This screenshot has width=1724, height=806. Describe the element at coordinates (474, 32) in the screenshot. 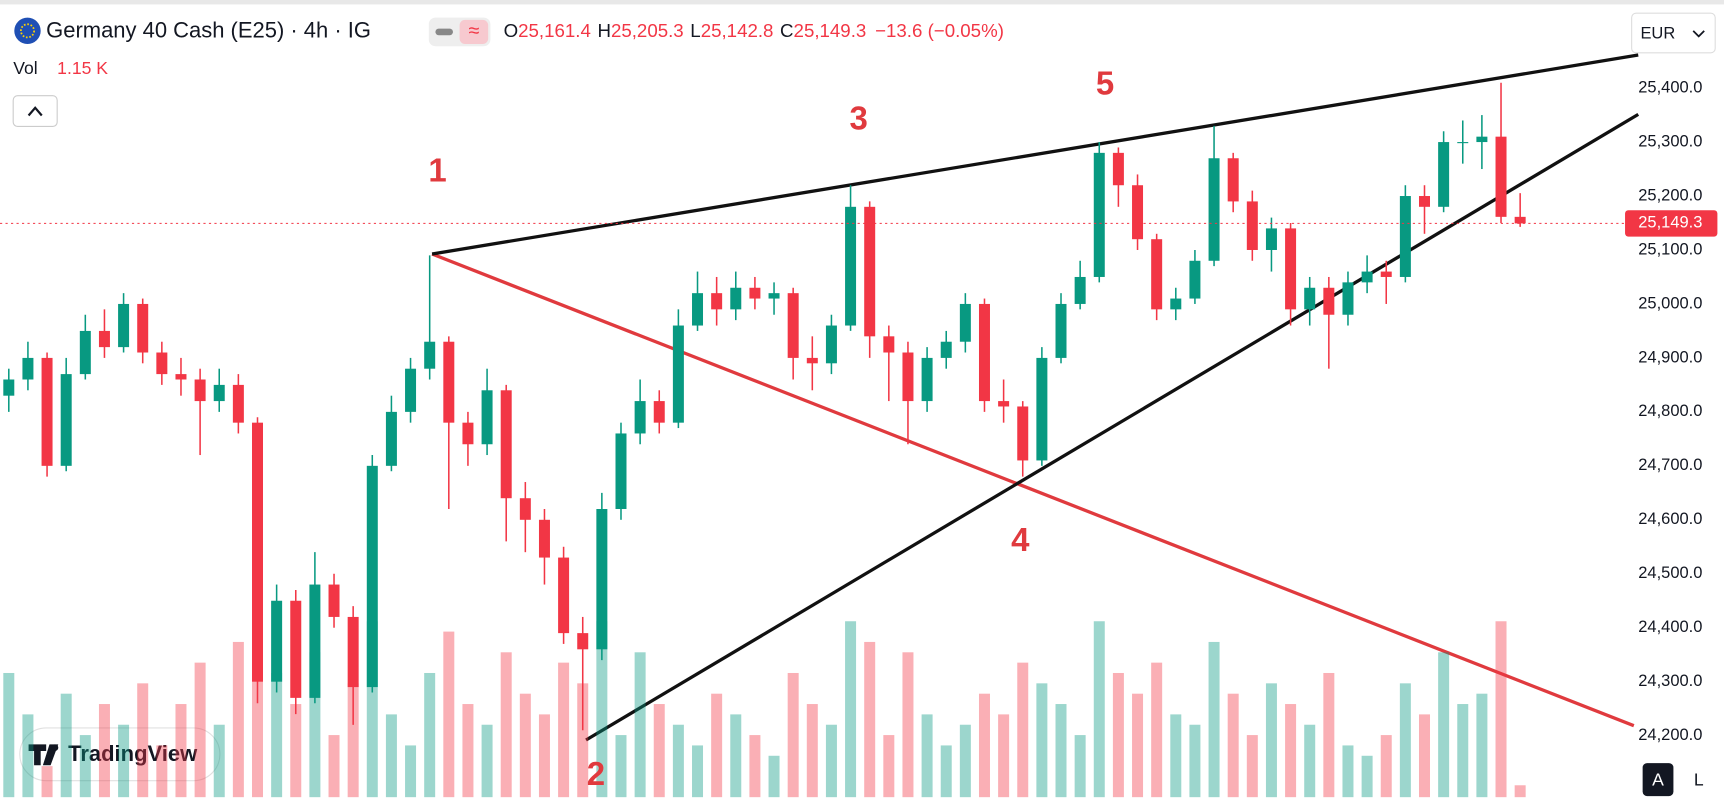

I see `toggle-icon` at that location.